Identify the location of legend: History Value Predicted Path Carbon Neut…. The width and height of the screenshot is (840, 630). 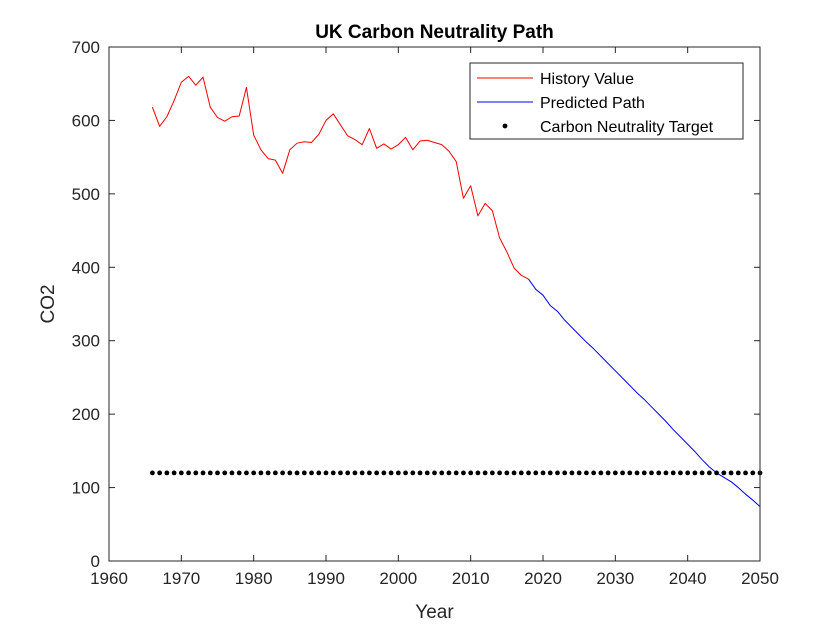
(606, 101).